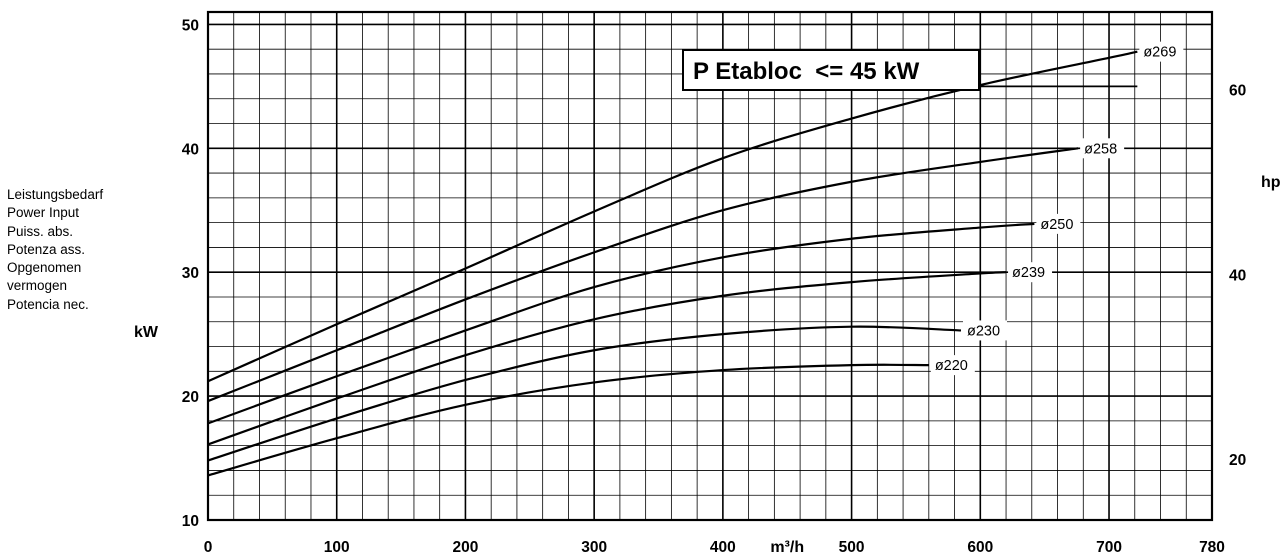 The width and height of the screenshot is (1287, 559). What do you see at coordinates (46, 249) in the screenshot?
I see `y-axis-label-line: Potenza ass.` at bounding box center [46, 249].